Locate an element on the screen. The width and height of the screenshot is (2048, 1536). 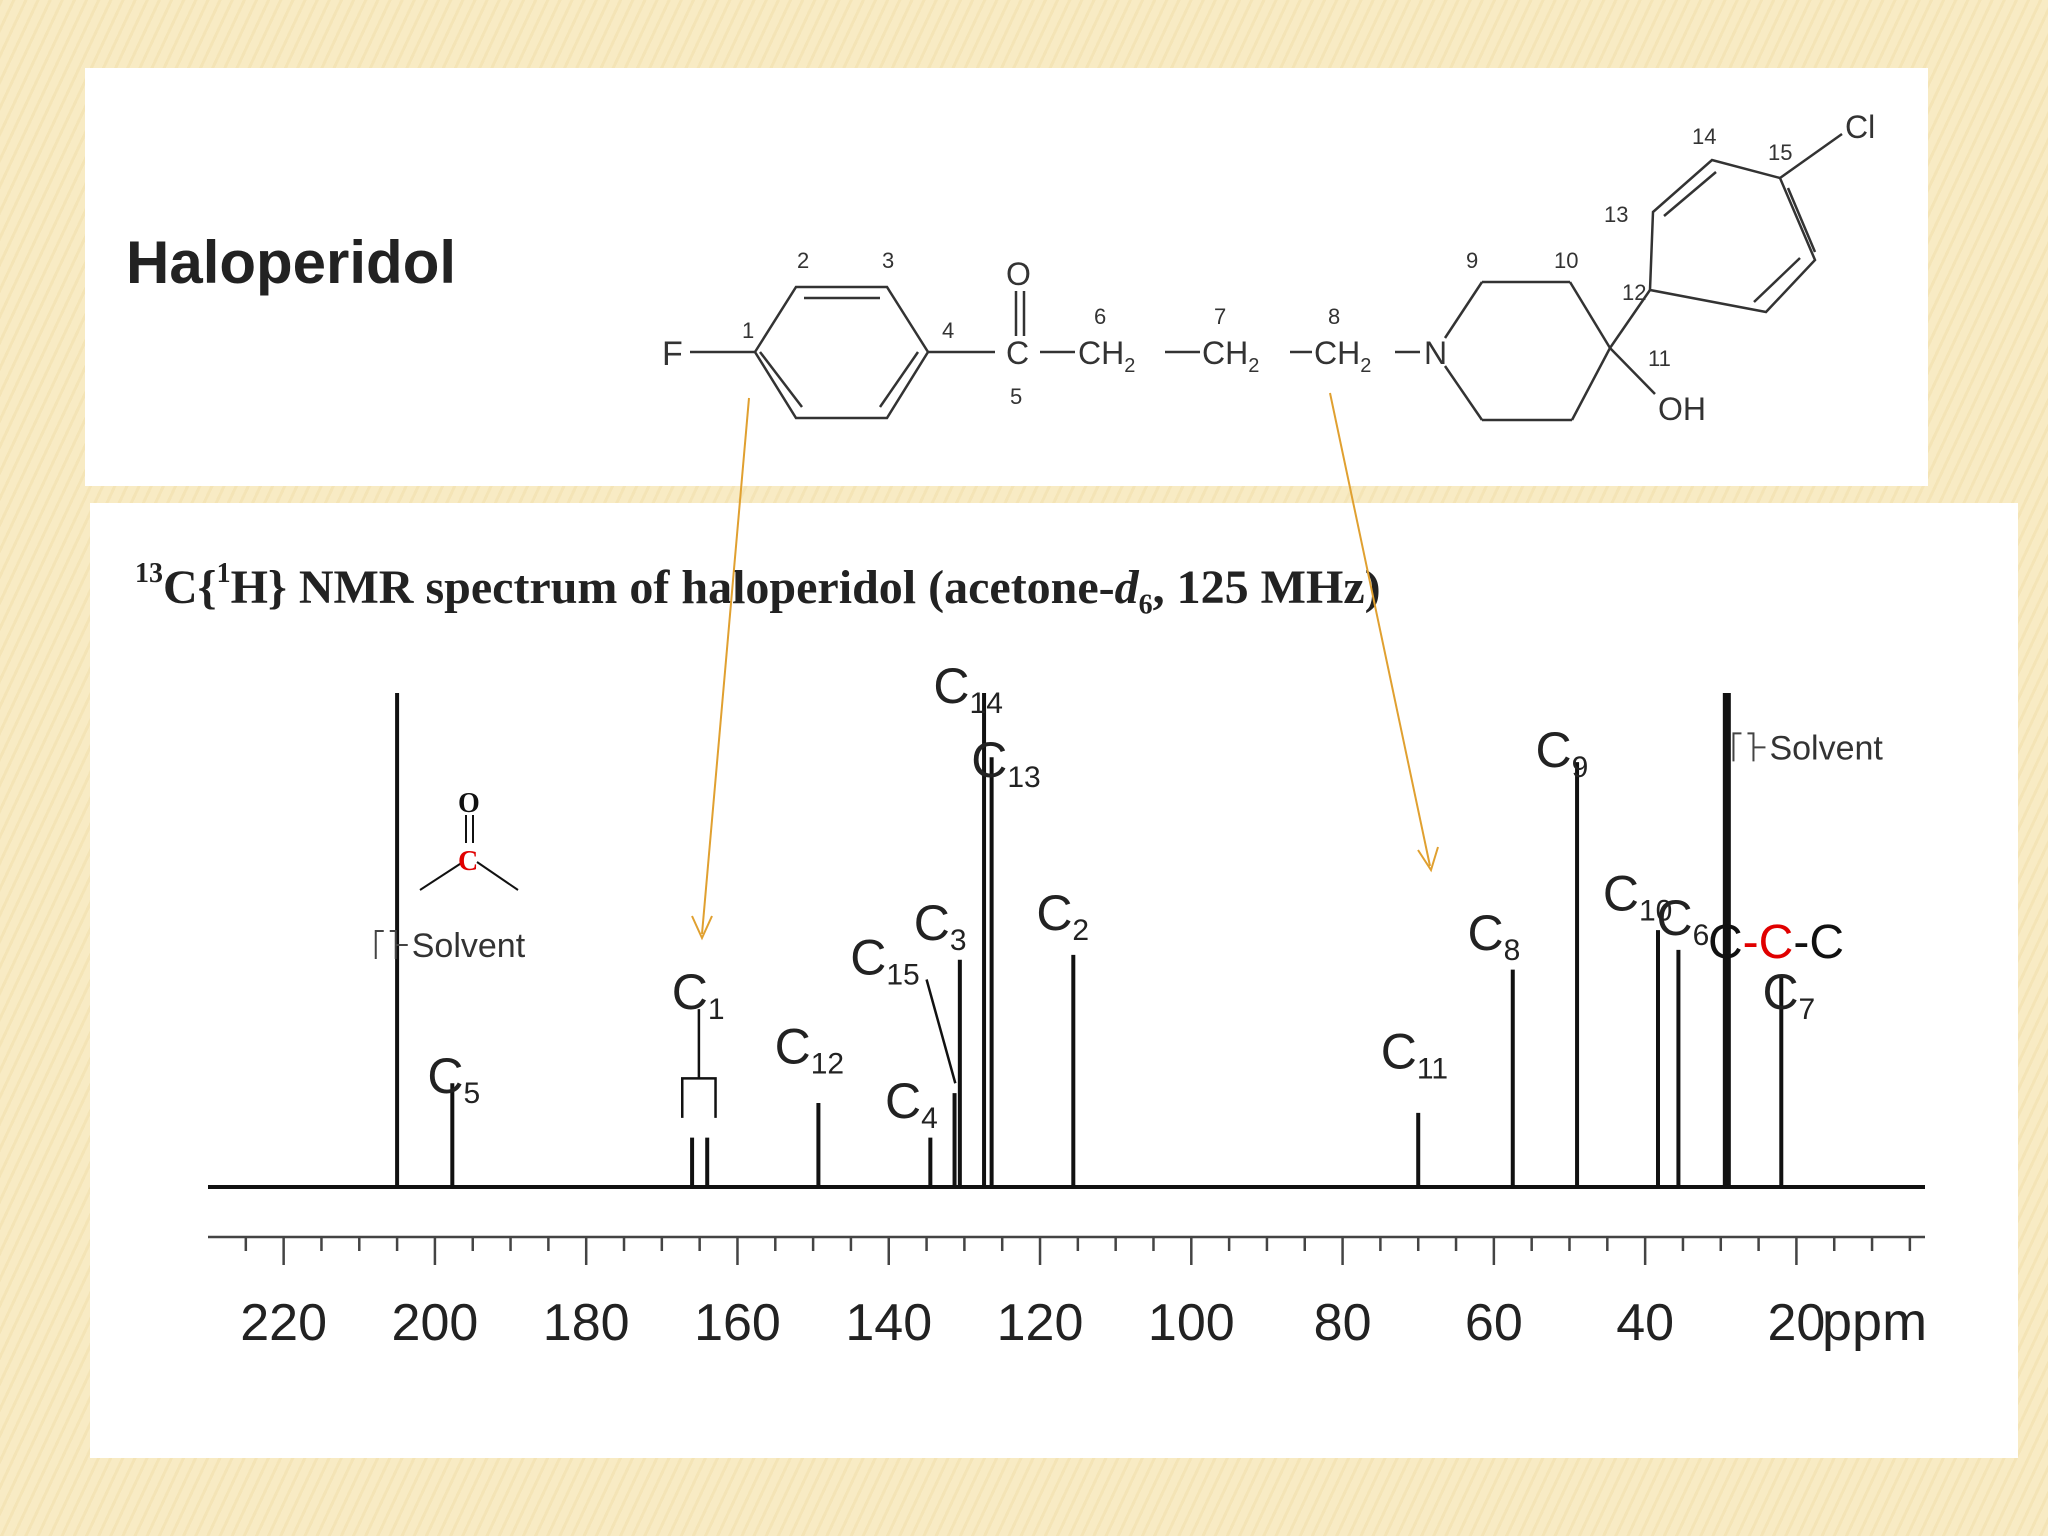
peak-label-c13: C13 is located at coordinates (1005, 763).